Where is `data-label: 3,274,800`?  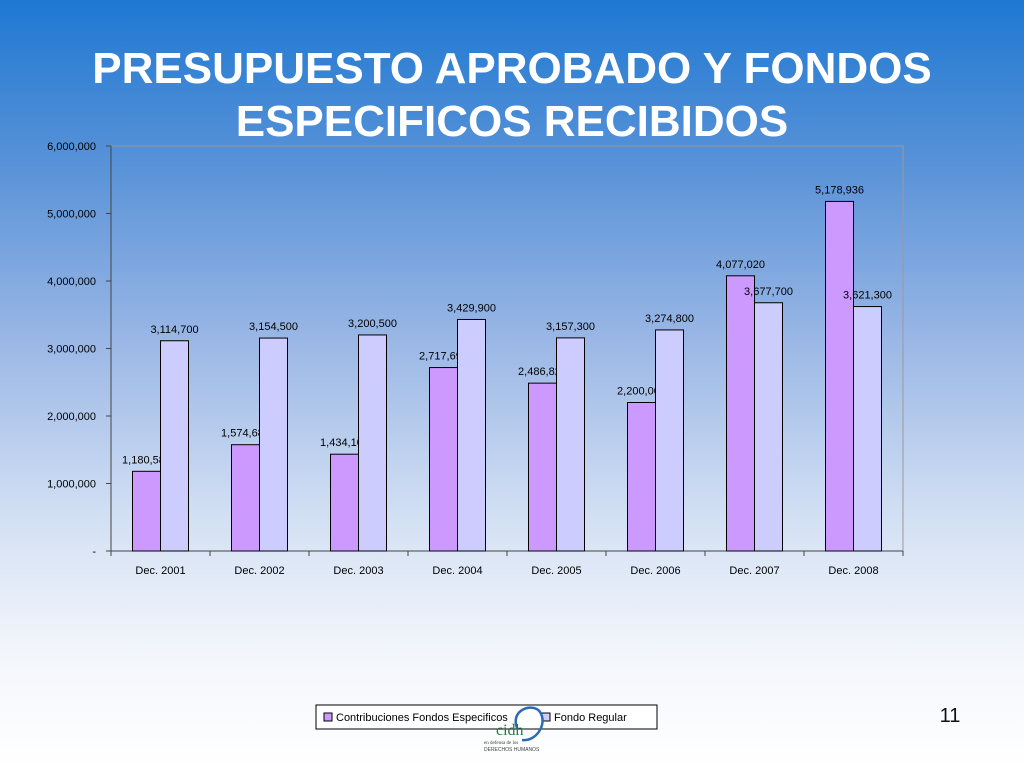 data-label: 3,274,800 is located at coordinates (669, 319).